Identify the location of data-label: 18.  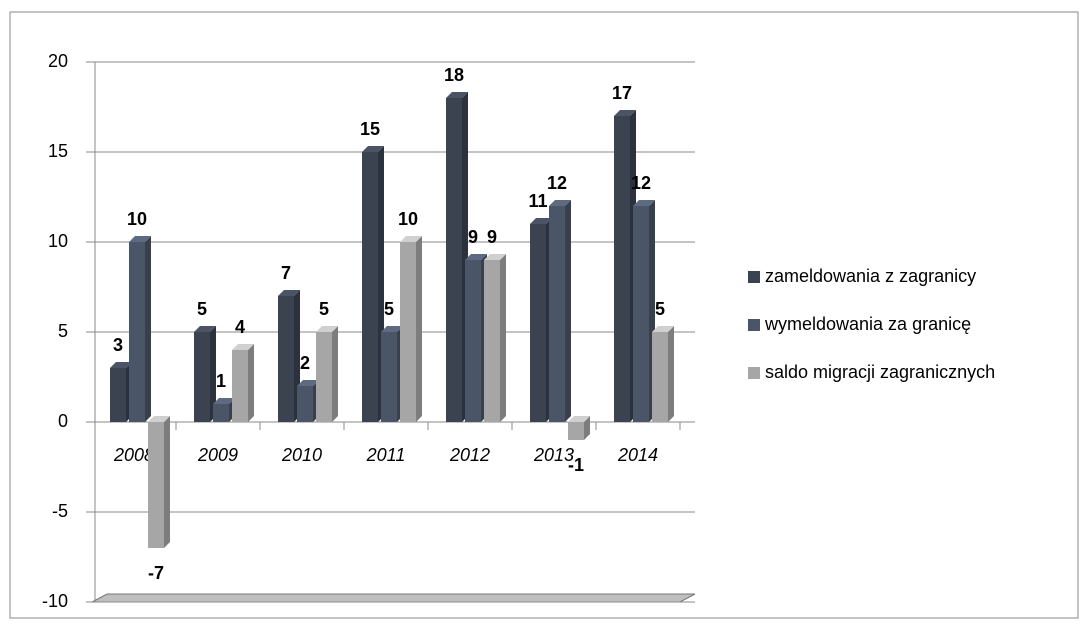
(454, 75).